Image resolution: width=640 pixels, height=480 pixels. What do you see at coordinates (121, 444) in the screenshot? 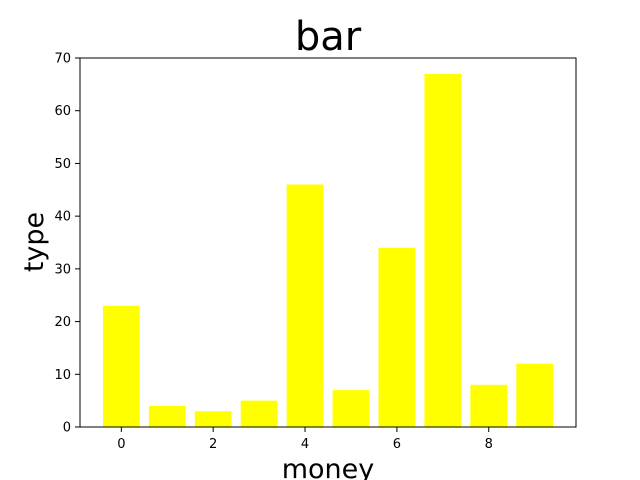
I see `x-tick-label: 0` at bounding box center [121, 444].